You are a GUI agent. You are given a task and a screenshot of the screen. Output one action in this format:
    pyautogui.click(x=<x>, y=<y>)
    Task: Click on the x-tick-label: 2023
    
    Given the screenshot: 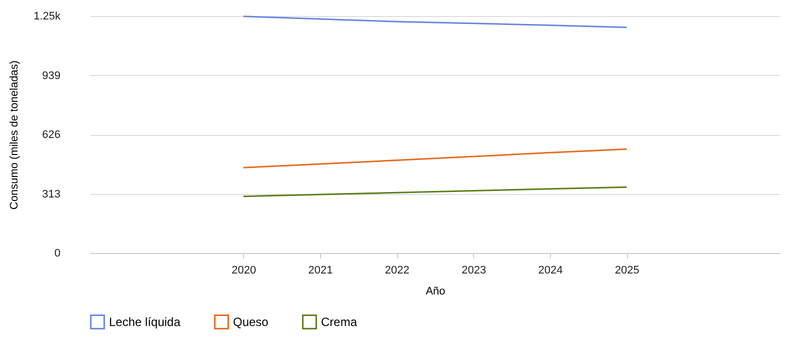 What is the action you would take?
    pyautogui.click(x=474, y=270)
    